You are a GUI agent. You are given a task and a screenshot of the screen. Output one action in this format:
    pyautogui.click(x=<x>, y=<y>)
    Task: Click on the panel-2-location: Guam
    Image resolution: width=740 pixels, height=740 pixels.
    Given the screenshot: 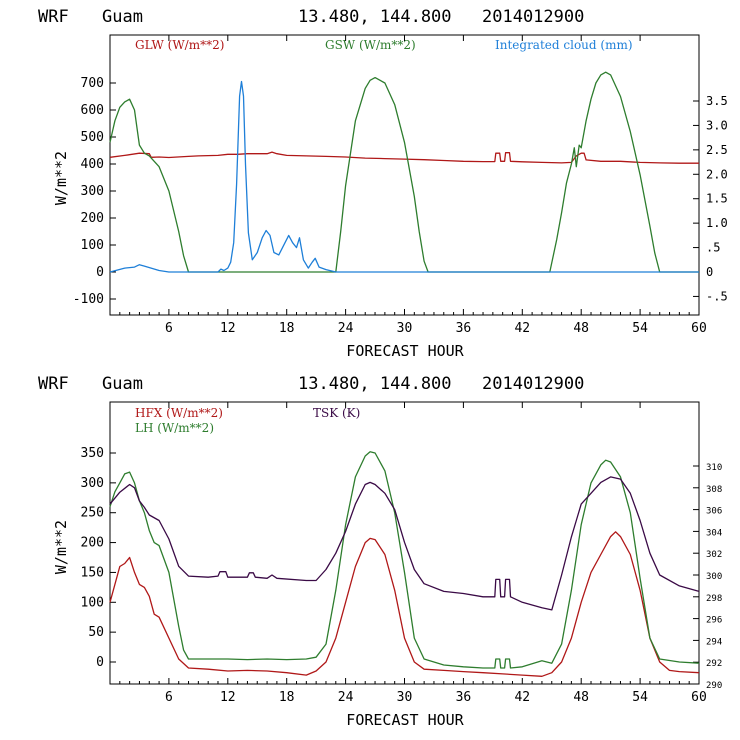 What is the action you would take?
    pyautogui.click(x=122, y=384)
    